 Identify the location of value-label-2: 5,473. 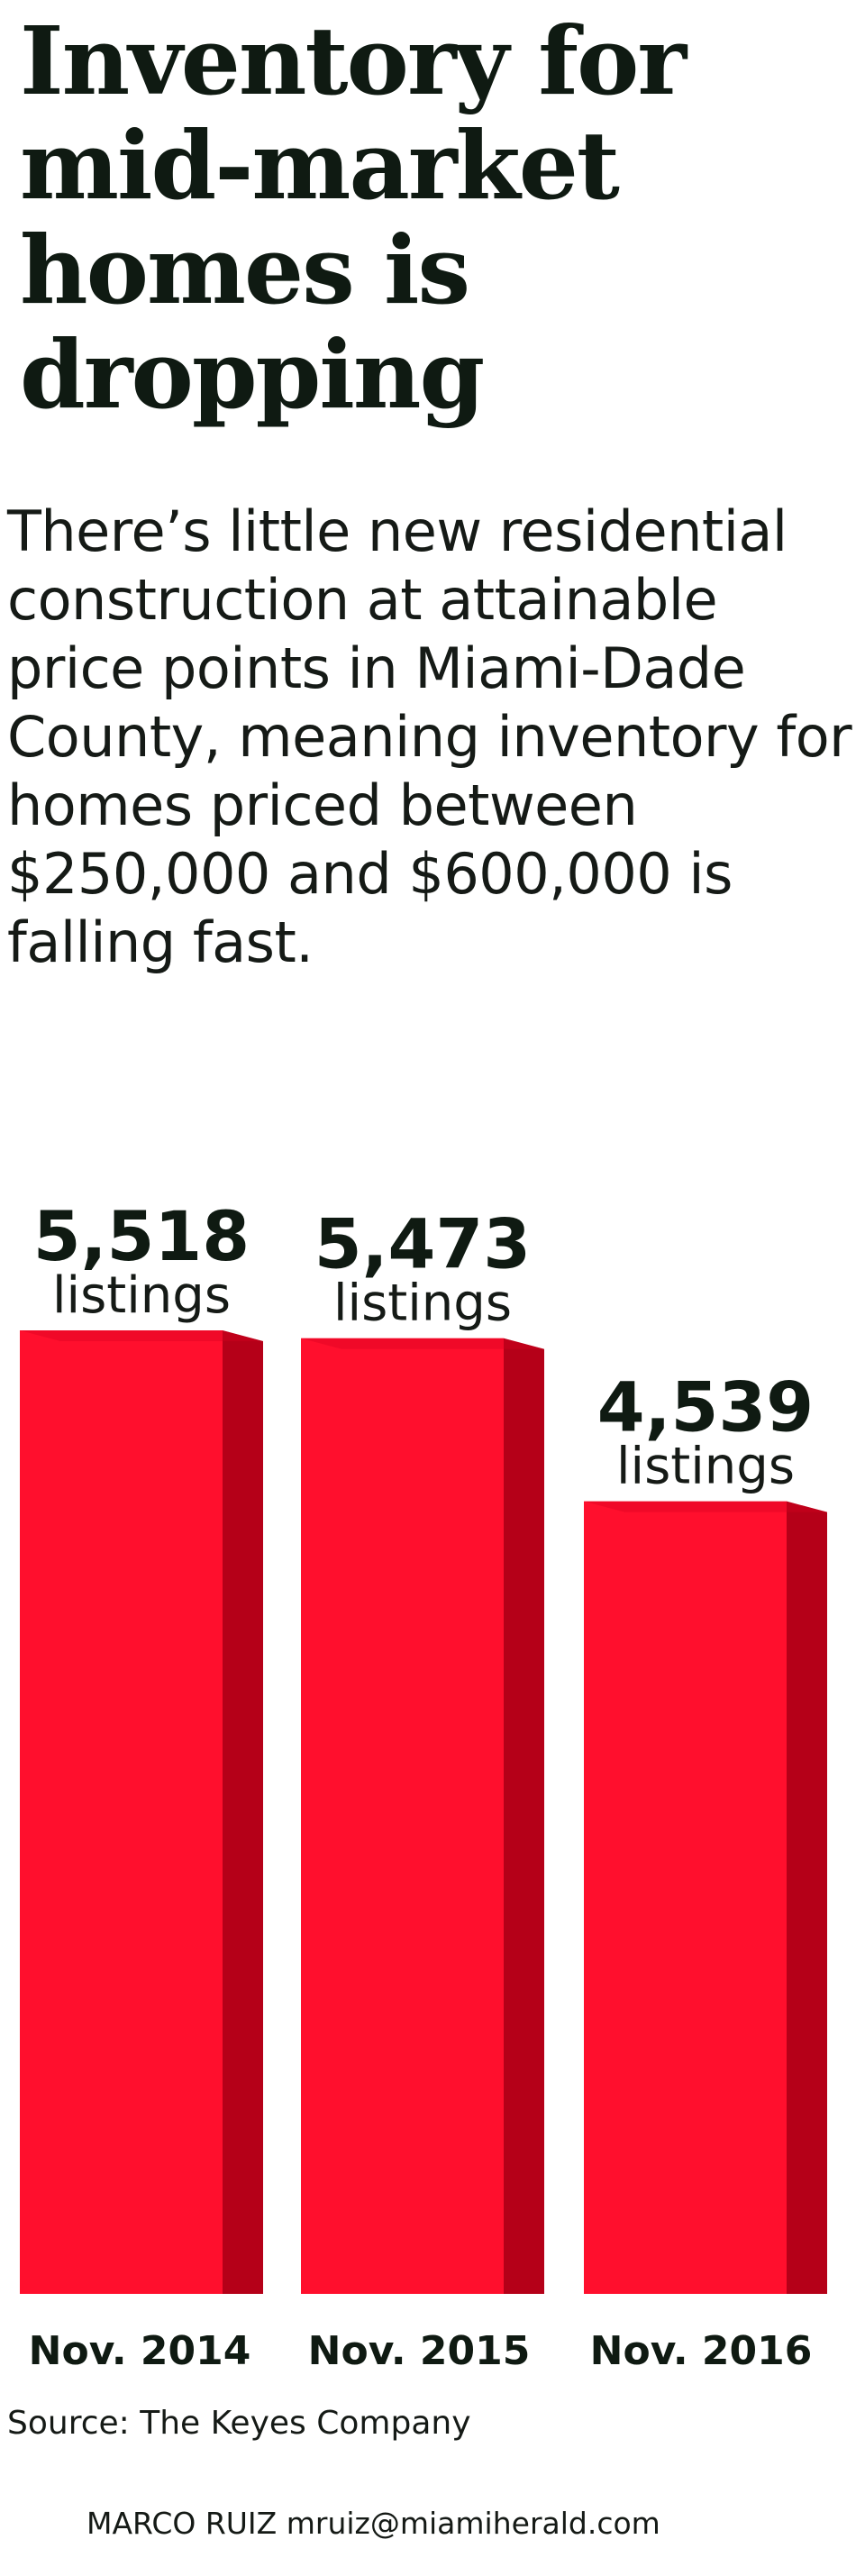
(422, 1244).